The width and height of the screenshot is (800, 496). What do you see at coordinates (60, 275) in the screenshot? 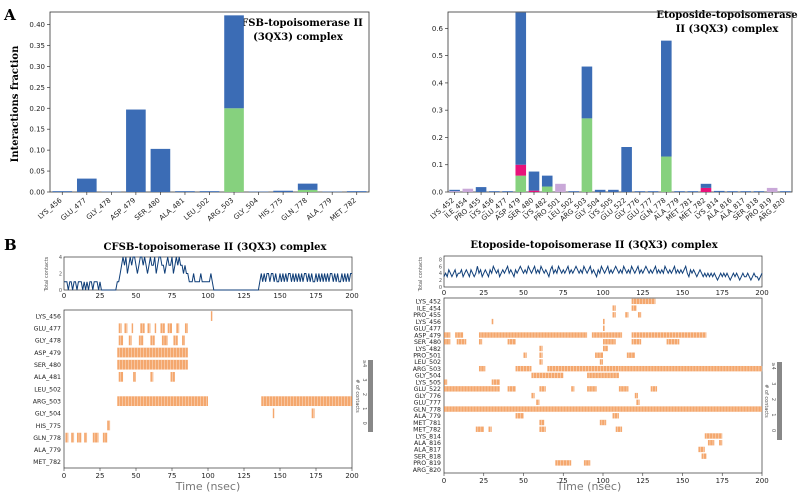
I see `b1-total-ytick-label: 2` at bounding box center [60, 275].